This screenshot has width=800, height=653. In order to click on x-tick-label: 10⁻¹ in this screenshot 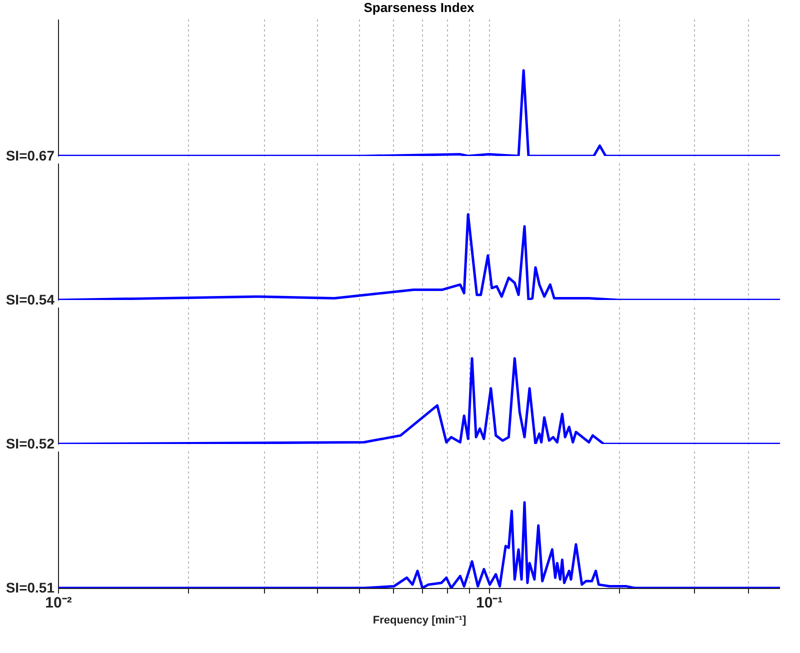, I will do `click(489, 603)`.